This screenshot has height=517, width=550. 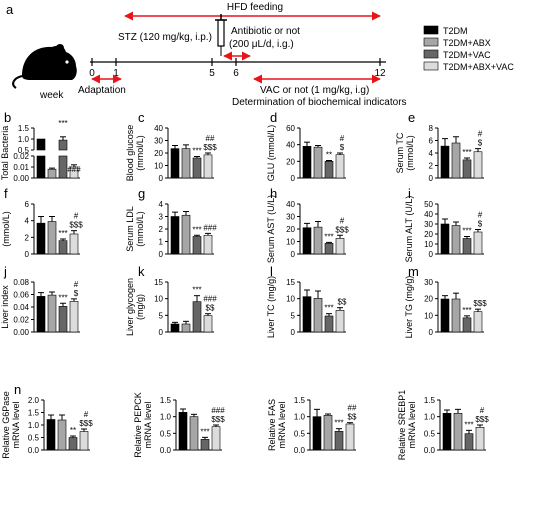 I want to click on timeline-tick-label: 1, so click(x=116, y=73).